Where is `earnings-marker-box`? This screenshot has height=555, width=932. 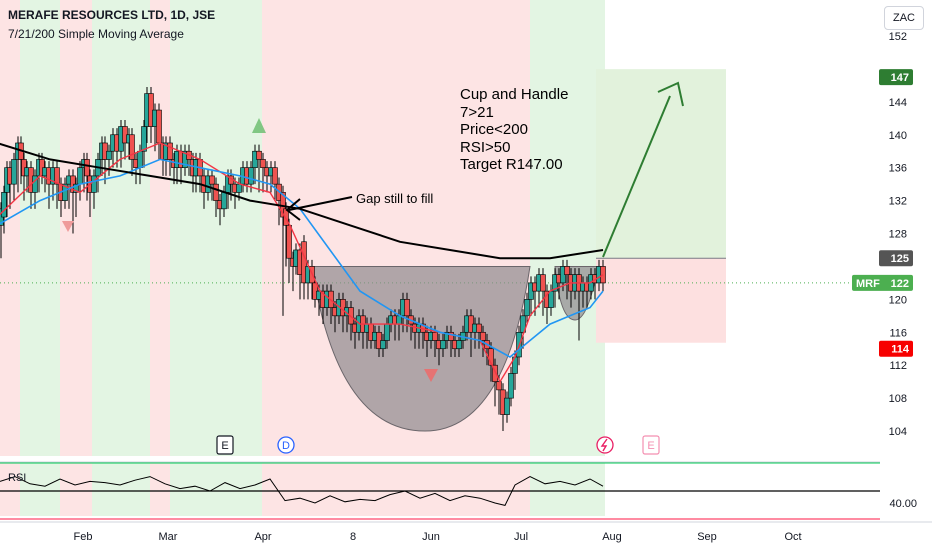
earnings-marker-box is located at coordinates (225, 445).